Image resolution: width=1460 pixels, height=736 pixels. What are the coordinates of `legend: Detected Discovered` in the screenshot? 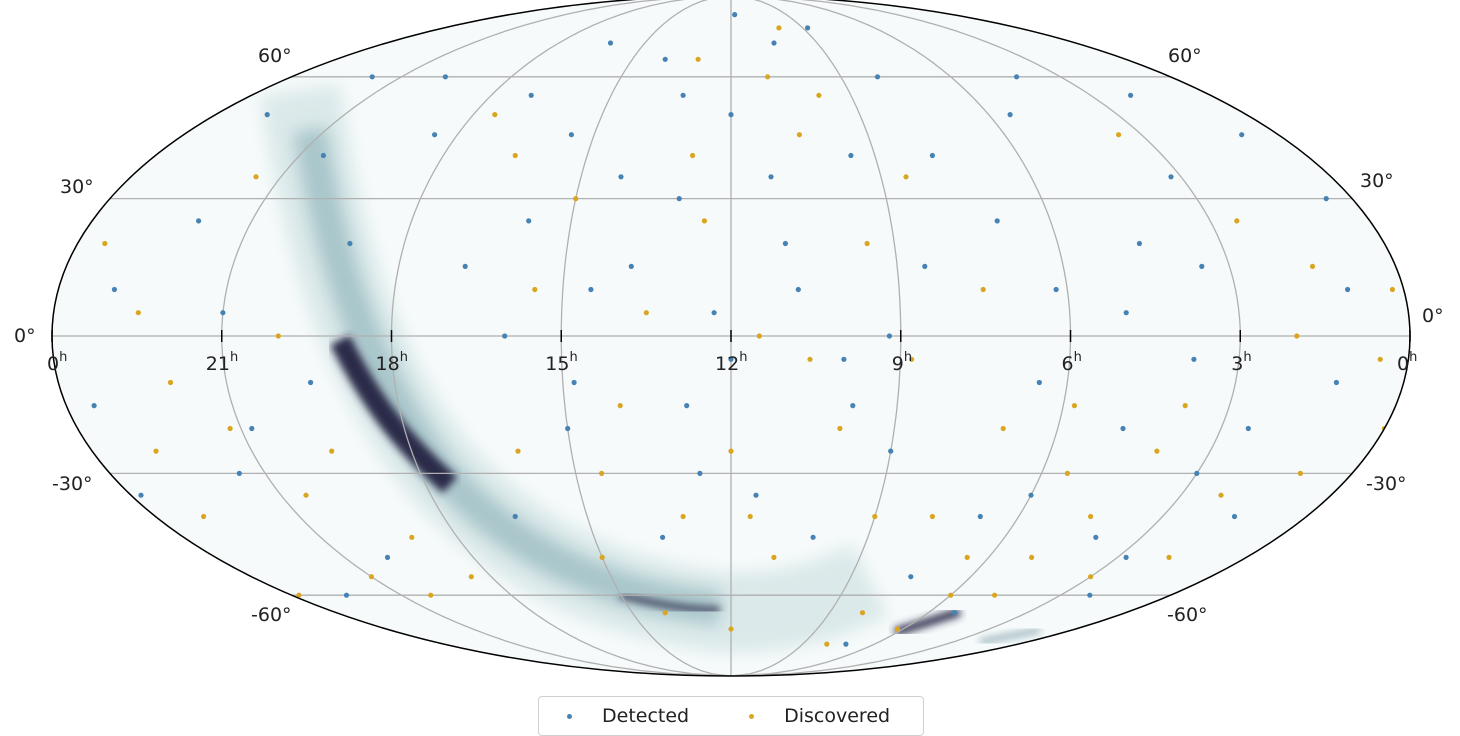 It's located at (731, 716).